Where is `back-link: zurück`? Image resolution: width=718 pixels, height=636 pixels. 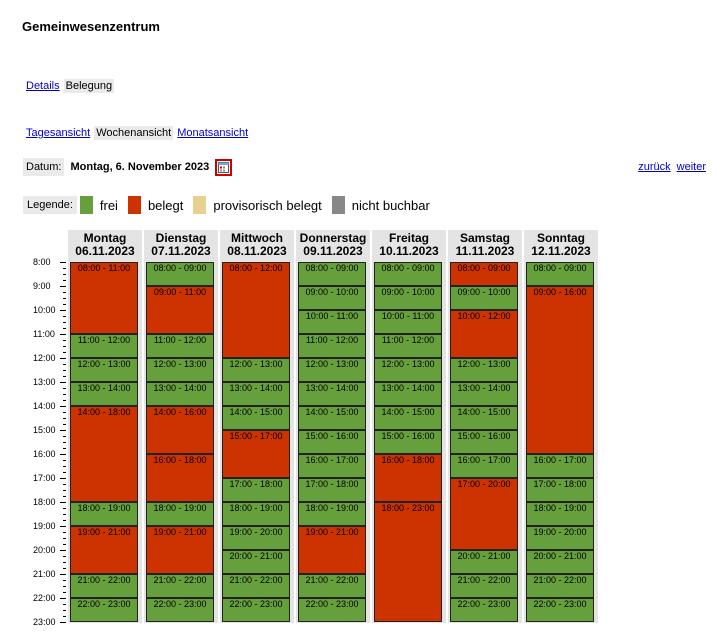
back-link: zurück is located at coordinates (654, 167).